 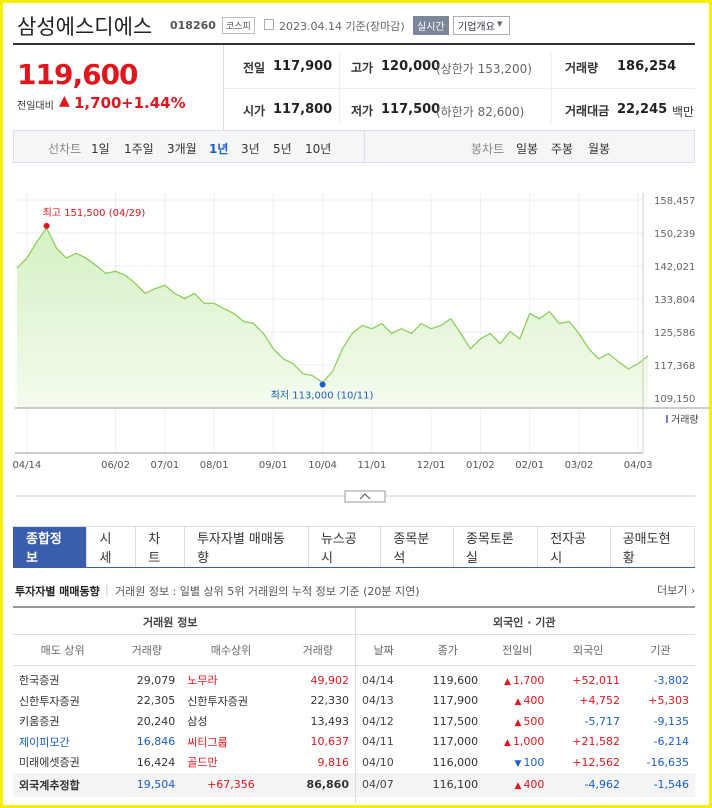 I want to click on cell: 키움증권, so click(x=39, y=722).